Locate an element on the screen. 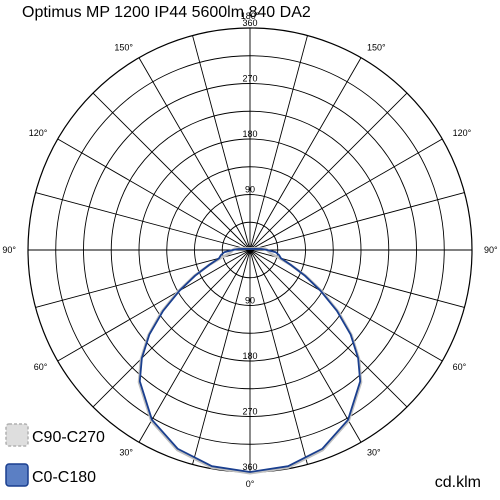 The height and width of the screenshot is (500, 500). angle-label: 0° is located at coordinates (250, 484).